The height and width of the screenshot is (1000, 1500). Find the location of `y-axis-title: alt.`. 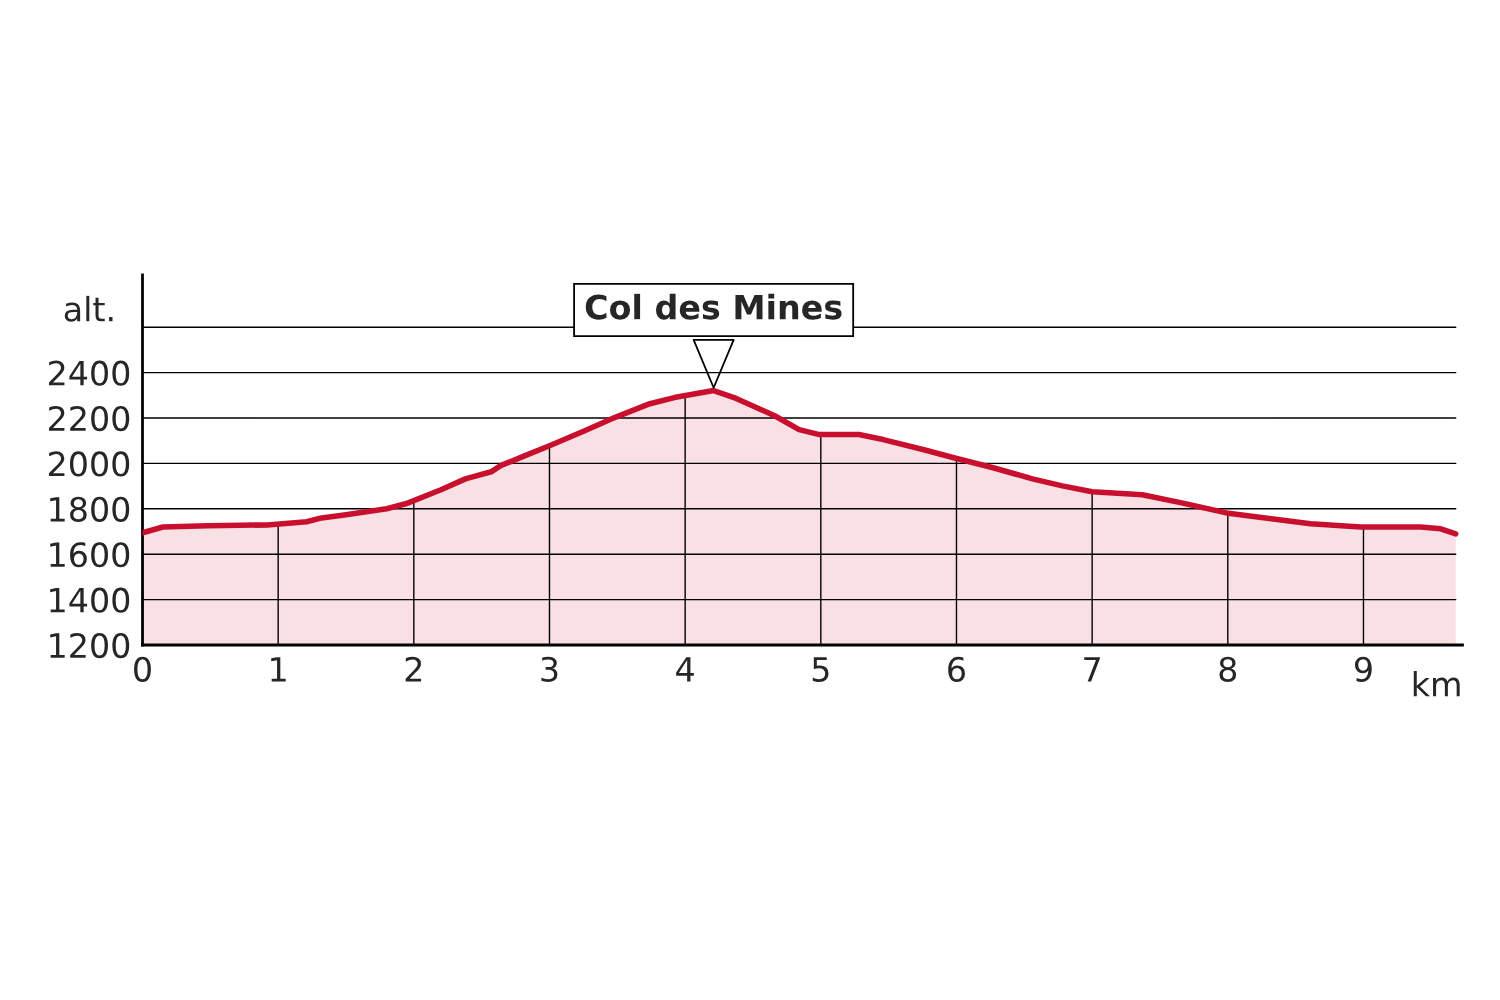

y-axis-title: alt. is located at coordinates (88, 308).